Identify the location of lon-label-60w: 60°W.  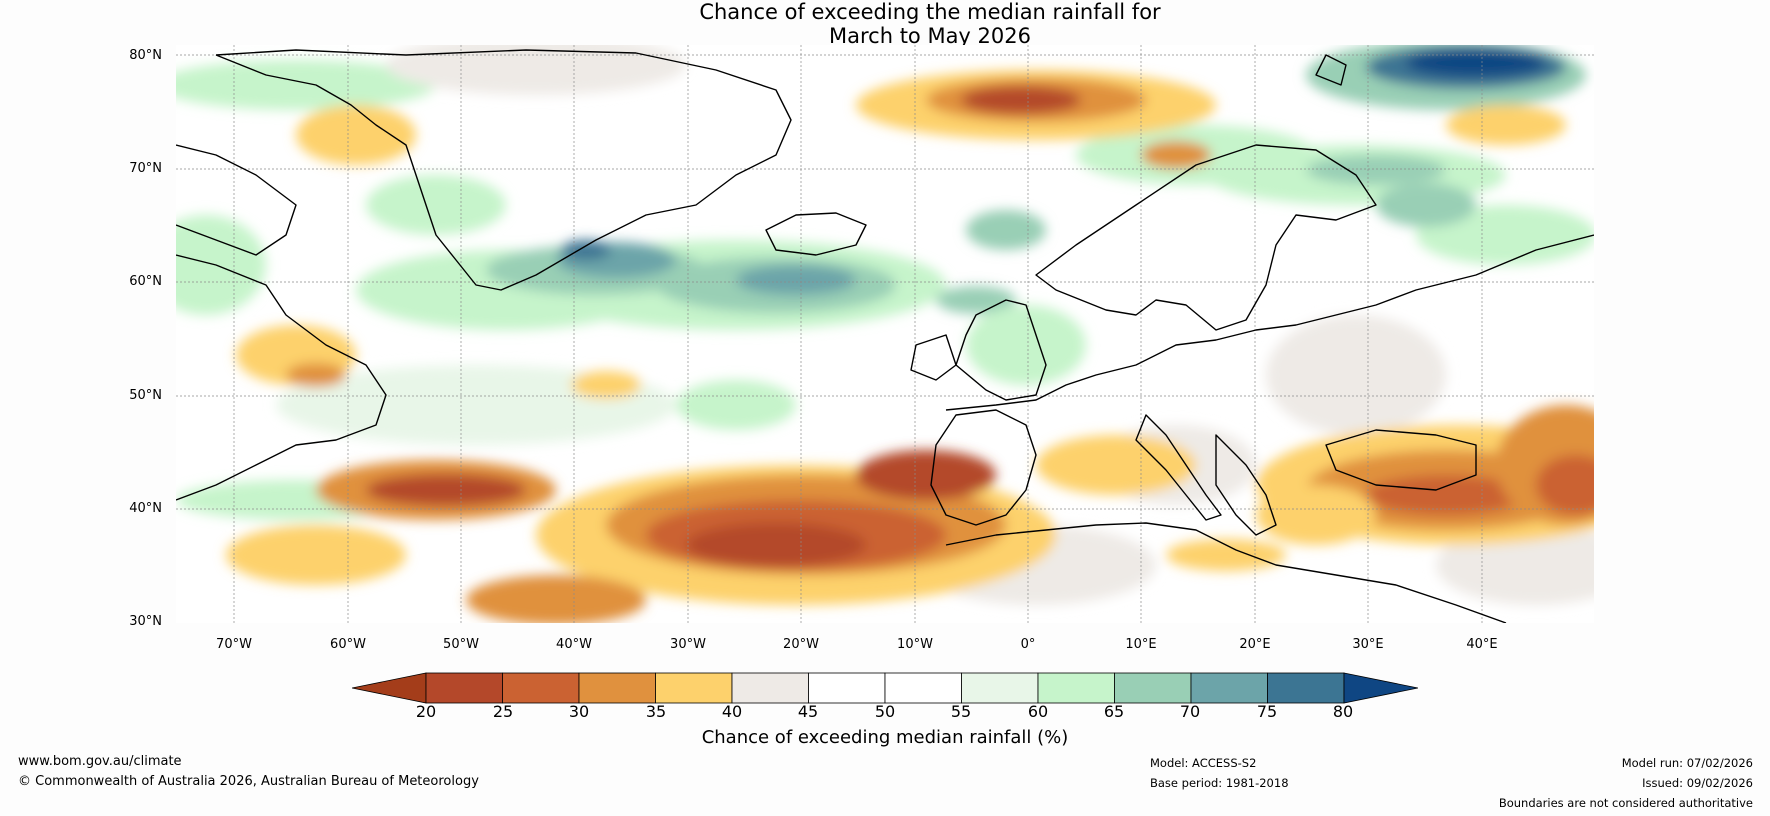
(348, 644).